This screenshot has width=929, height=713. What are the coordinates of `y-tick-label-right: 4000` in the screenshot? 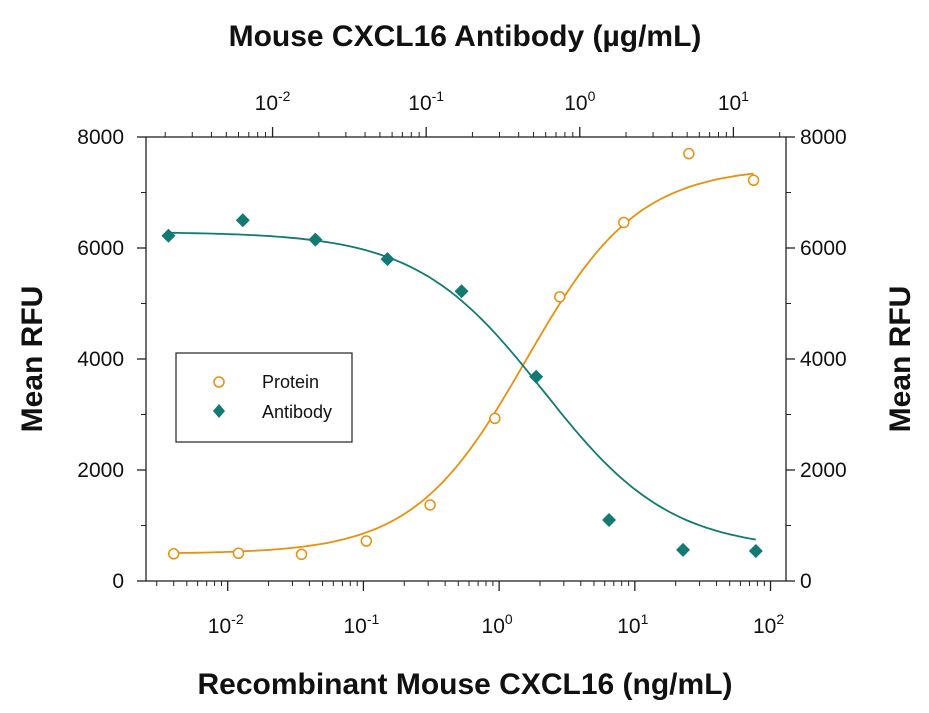 It's located at (823, 359).